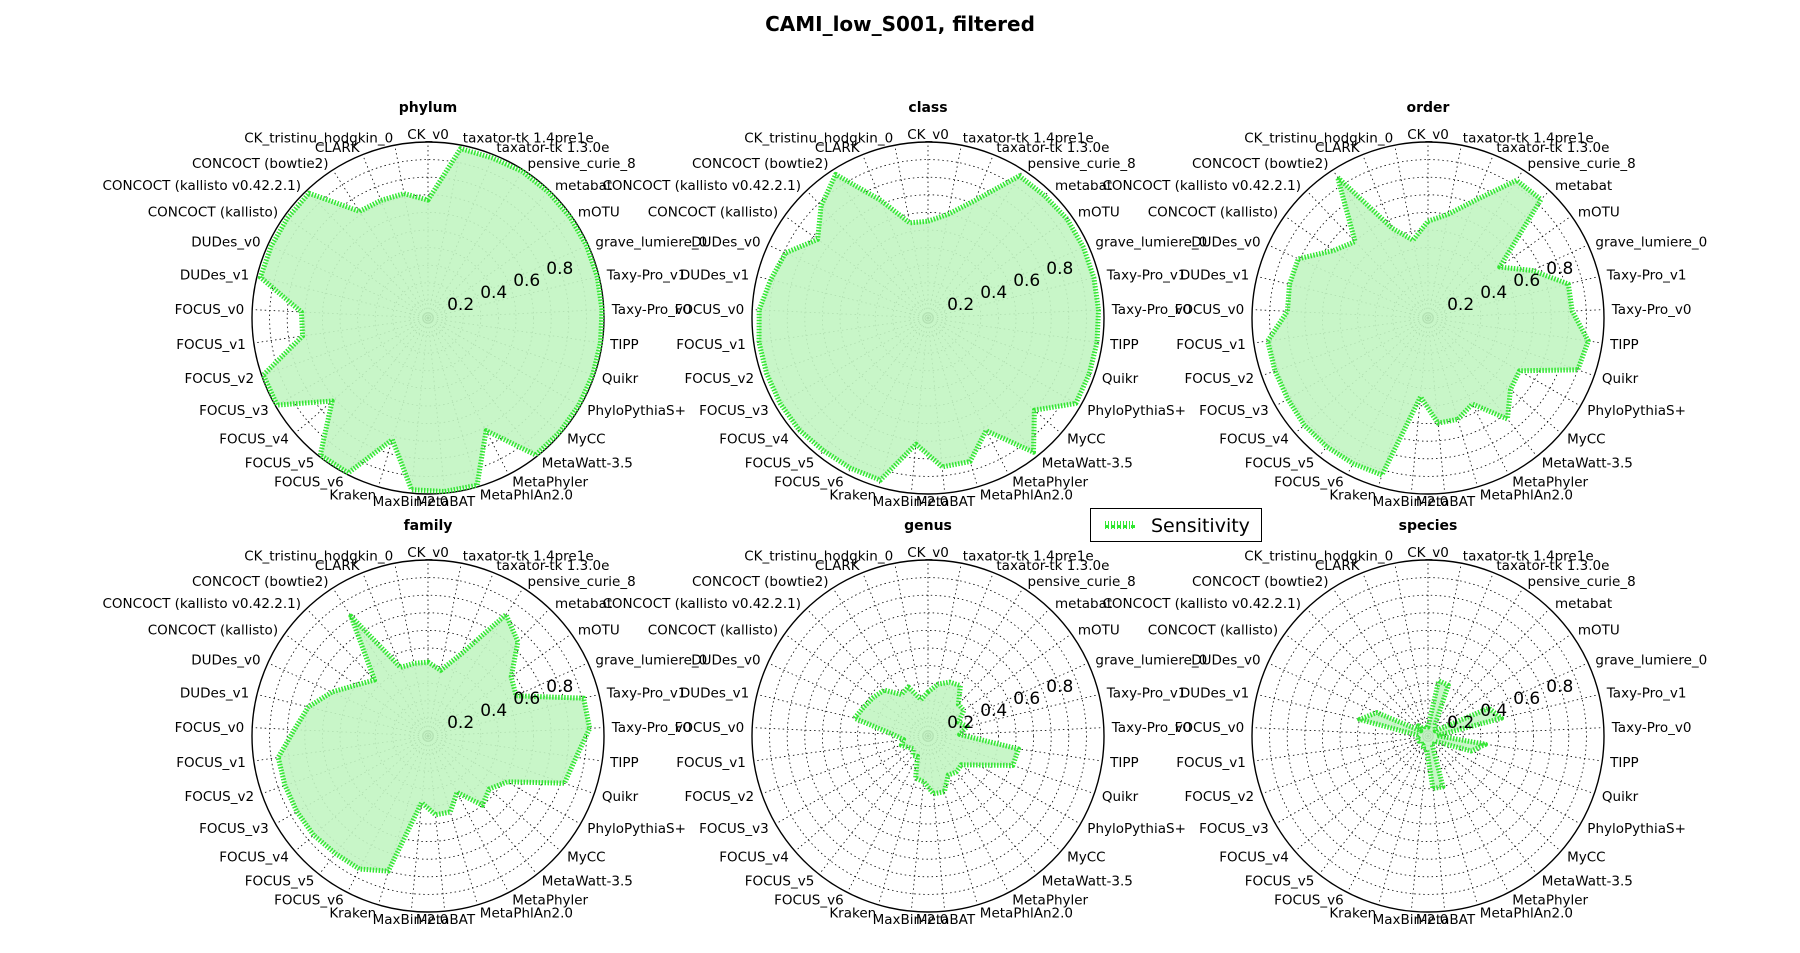 Image resolution: width=1800 pixels, height=953 pixels. What do you see at coordinates (309, 901) in the screenshot?
I see `axis-label: FOCUS_v6` at bounding box center [309, 901].